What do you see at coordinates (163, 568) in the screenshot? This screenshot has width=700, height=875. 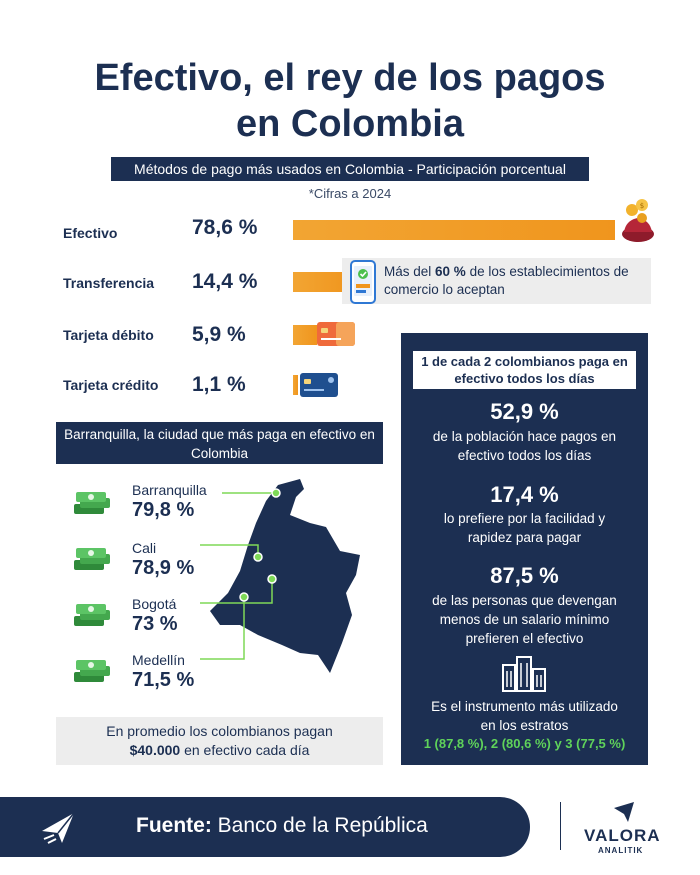 I see `city-value-cali: 78,9 %` at bounding box center [163, 568].